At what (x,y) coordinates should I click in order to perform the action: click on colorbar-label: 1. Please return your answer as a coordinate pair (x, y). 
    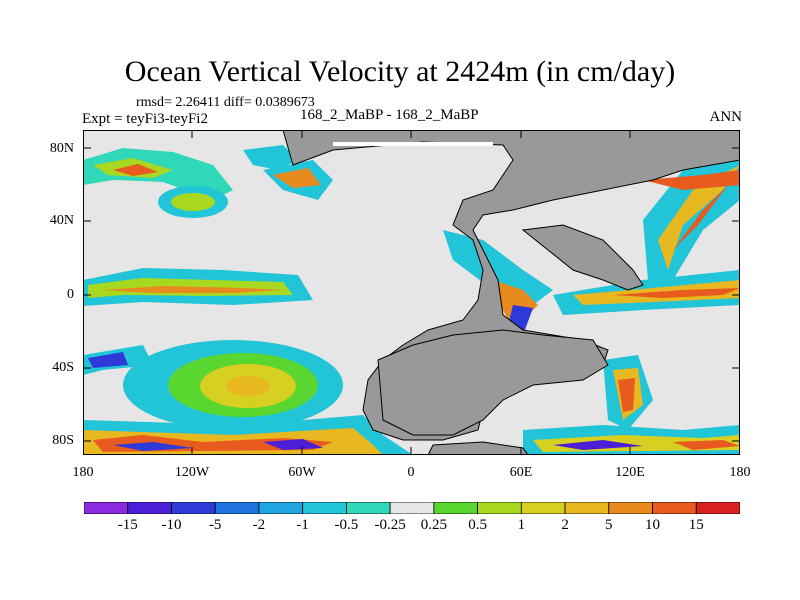
    Looking at the image, I should click on (521, 525).